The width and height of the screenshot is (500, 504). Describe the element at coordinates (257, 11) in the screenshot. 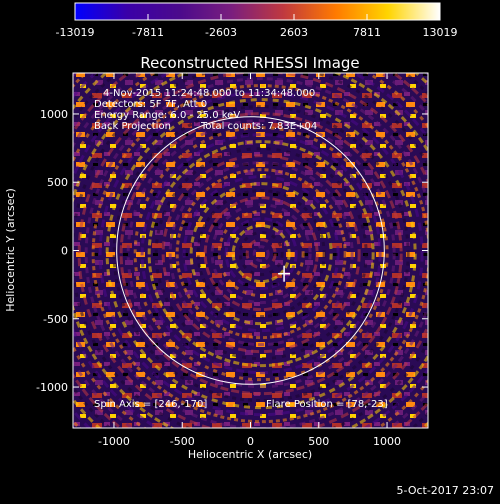

I see `colorbar-gradient` at that location.